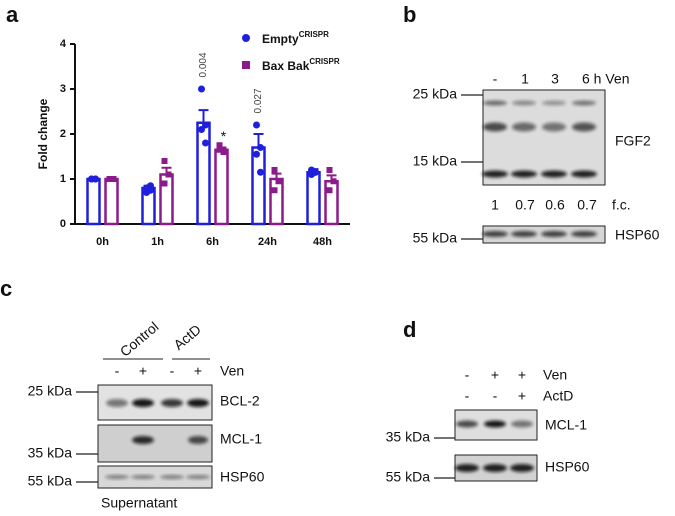 The height and width of the screenshot is (516, 675). What do you see at coordinates (203, 64) in the screenshot?
I see `annotation: 0.004` at bounding box center [203, 64].